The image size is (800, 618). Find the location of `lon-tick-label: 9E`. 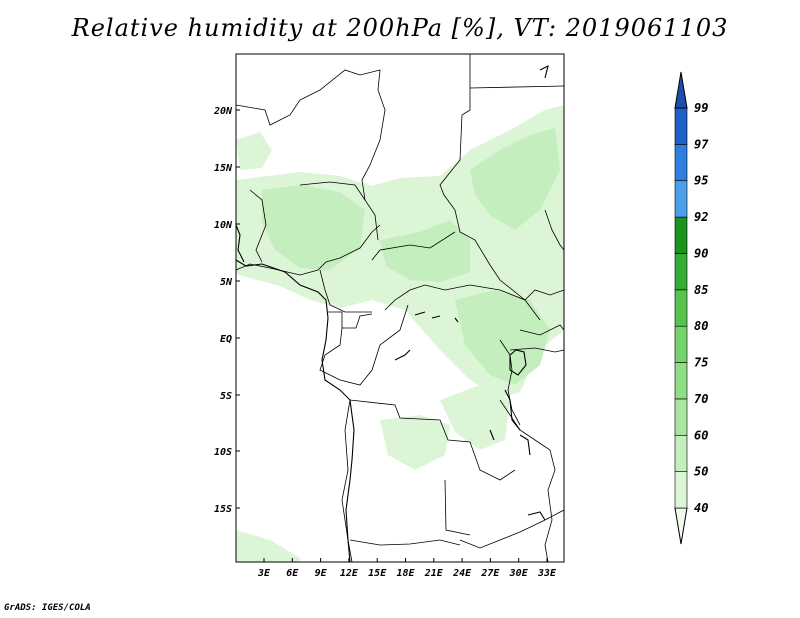

lon-tick-label: 9E is located at coordinates (321, 573).